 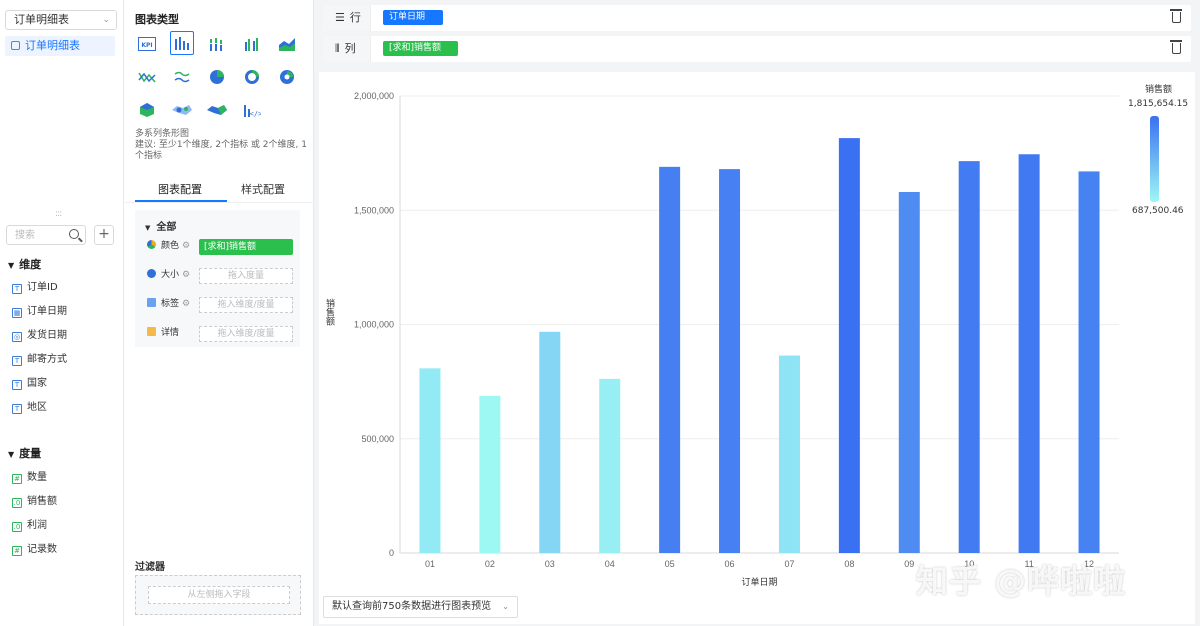 I want to click on y-tick-label: 2,000,000, so click(x=374, y=96).